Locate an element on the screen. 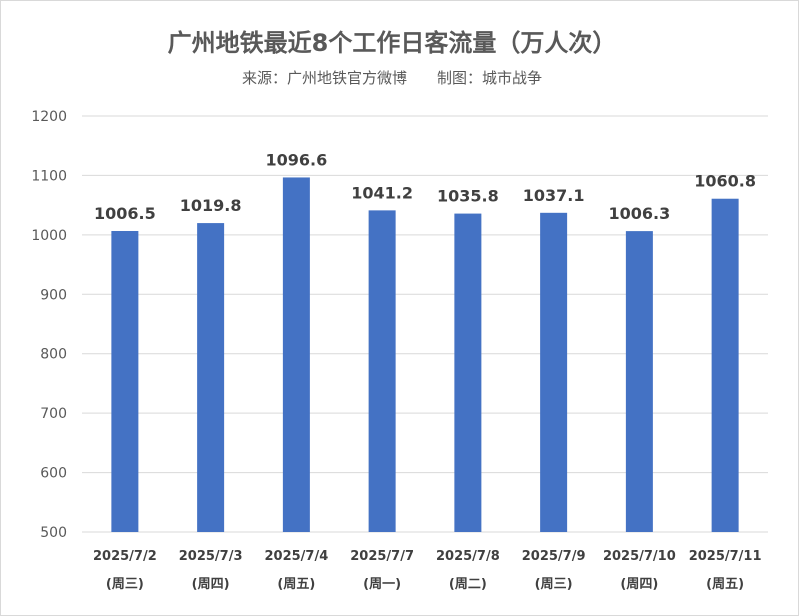 The image size is (799, 616). x-category-label: 2025/7/3 is located at coordinates (211, 556).